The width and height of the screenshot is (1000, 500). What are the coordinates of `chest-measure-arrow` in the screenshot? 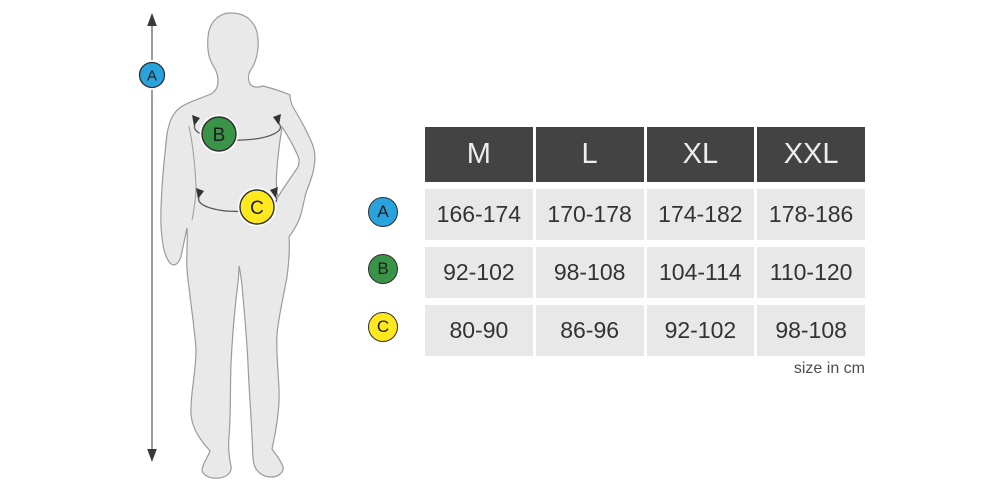 It's located at (237, 127).